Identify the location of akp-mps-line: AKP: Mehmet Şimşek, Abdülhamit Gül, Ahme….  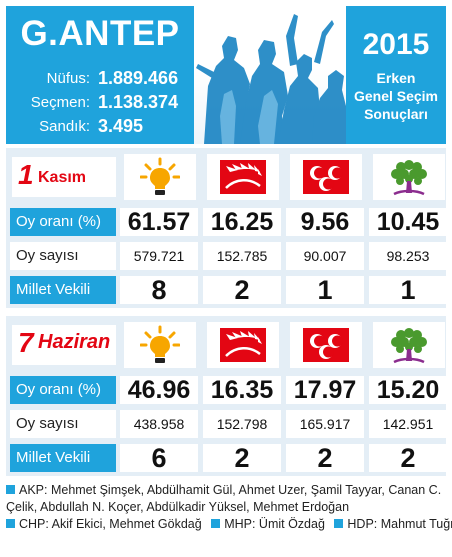
(226, 490).